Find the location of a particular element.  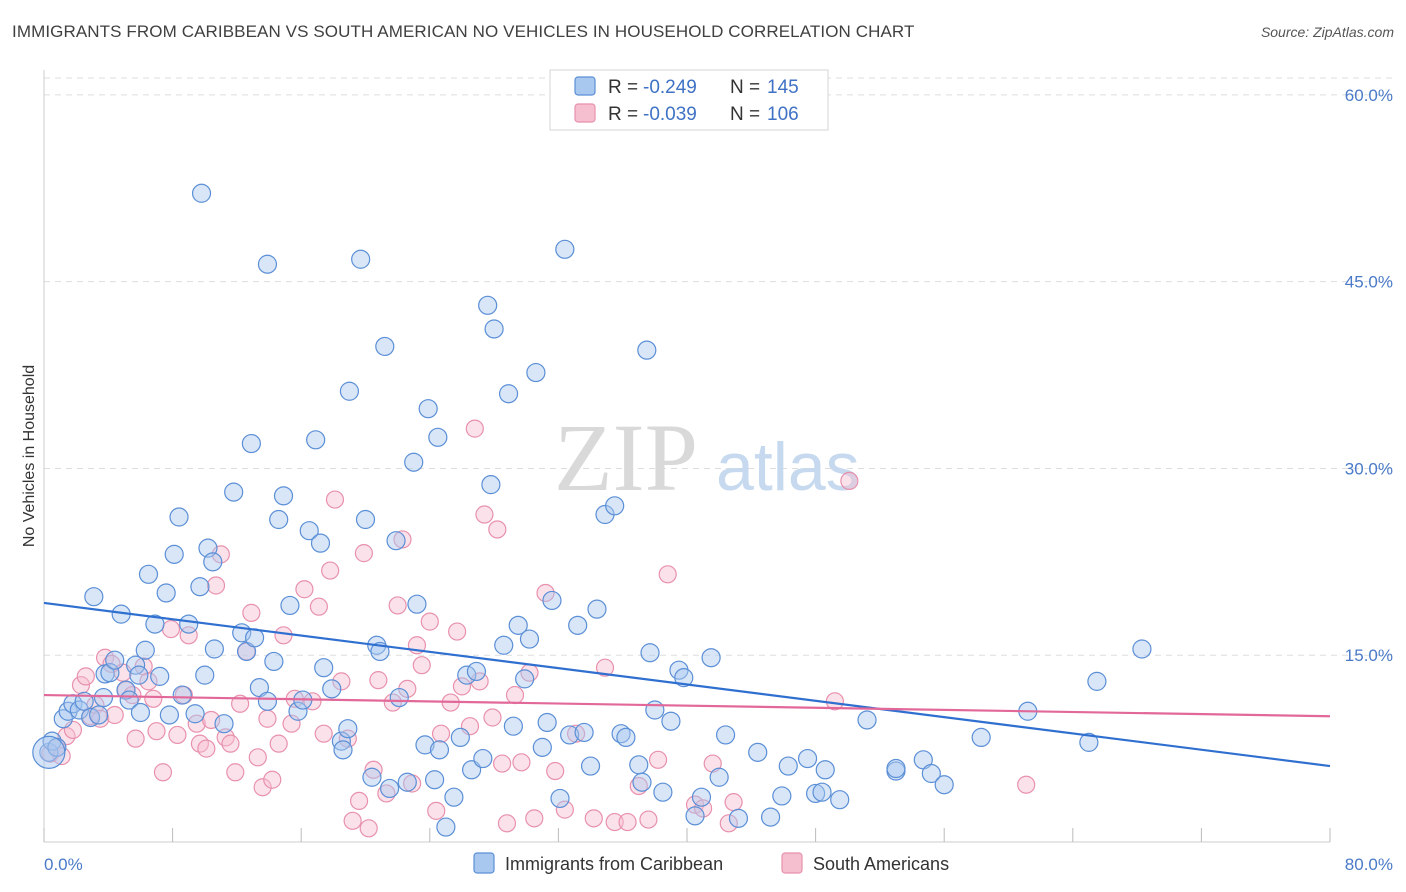

legend-n-label-south-americans: N = is located at coordinates (745, 114).